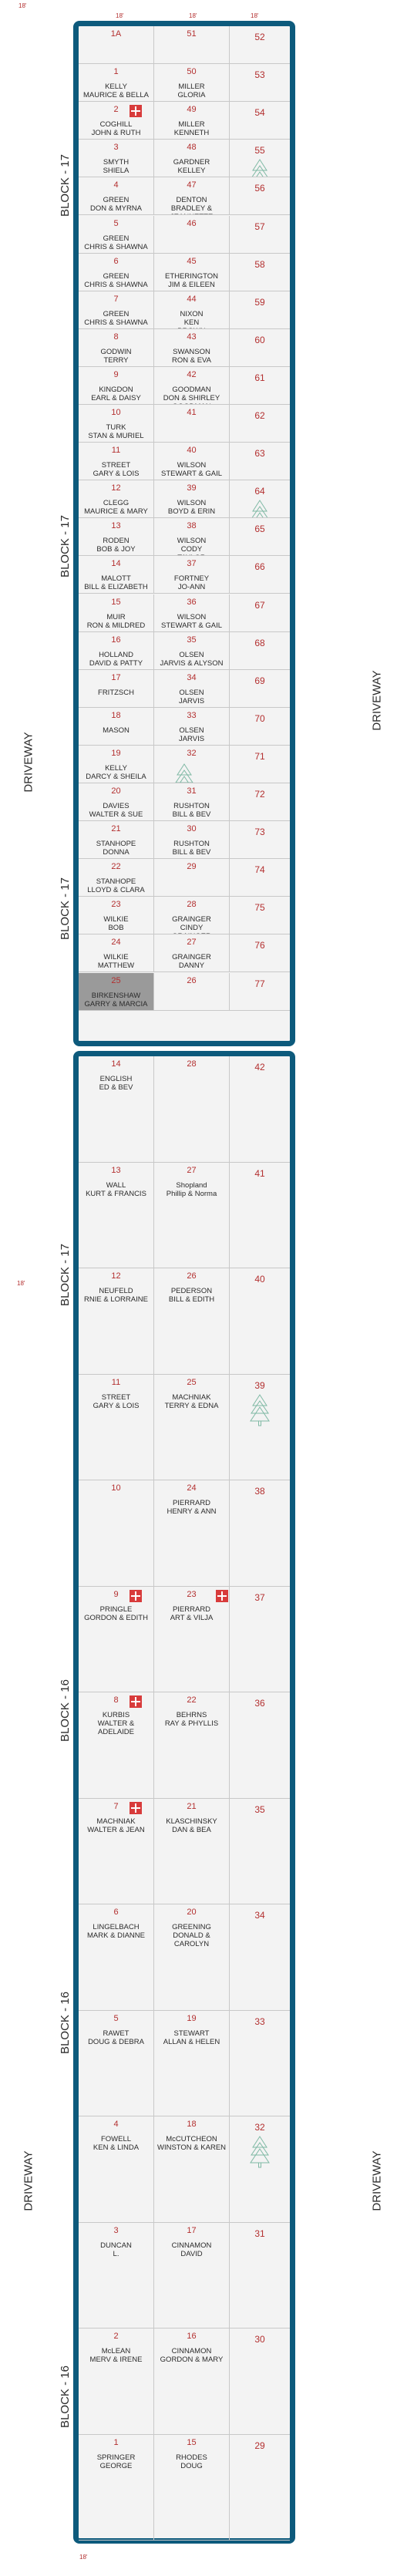  What do you see at coordinates (260, 272) in the screenshot?
I see `lot-cell: 58` at bounding box center [260, 272].